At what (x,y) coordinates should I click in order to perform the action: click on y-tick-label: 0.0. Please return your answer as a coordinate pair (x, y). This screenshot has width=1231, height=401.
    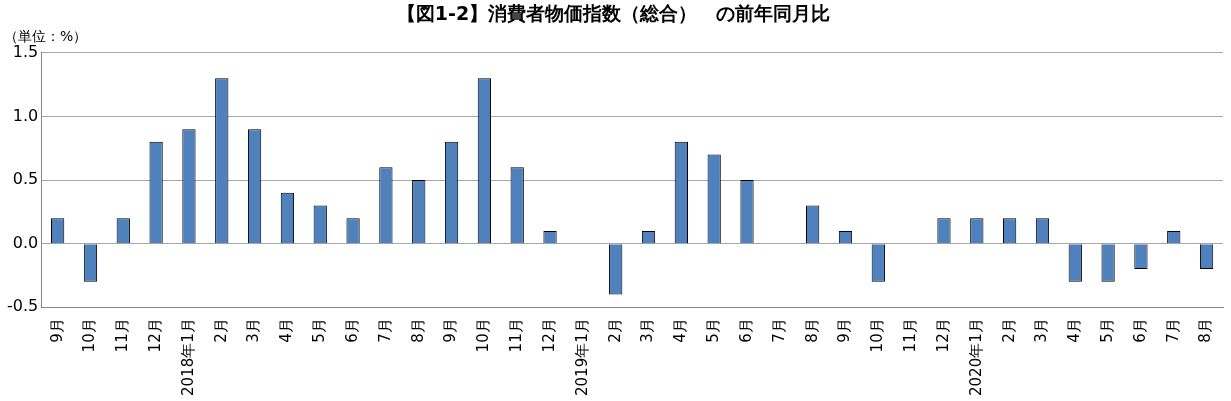
    Looking at the image, I should click on (25, 242).